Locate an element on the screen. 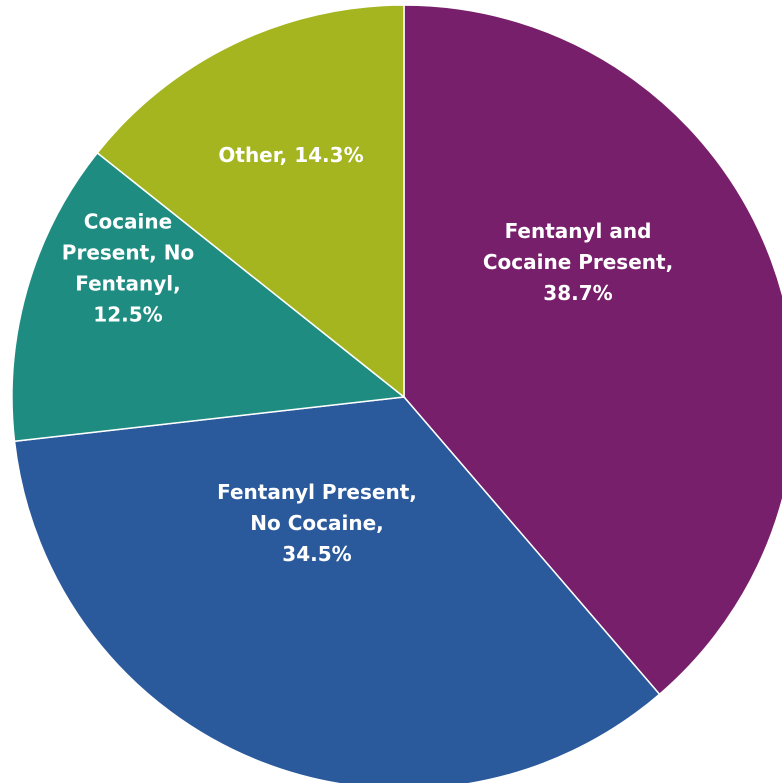 This screenshot has height=783, width=782. pie-slice-label-line: Cocaine Present, is located at coordinates (578, 262).